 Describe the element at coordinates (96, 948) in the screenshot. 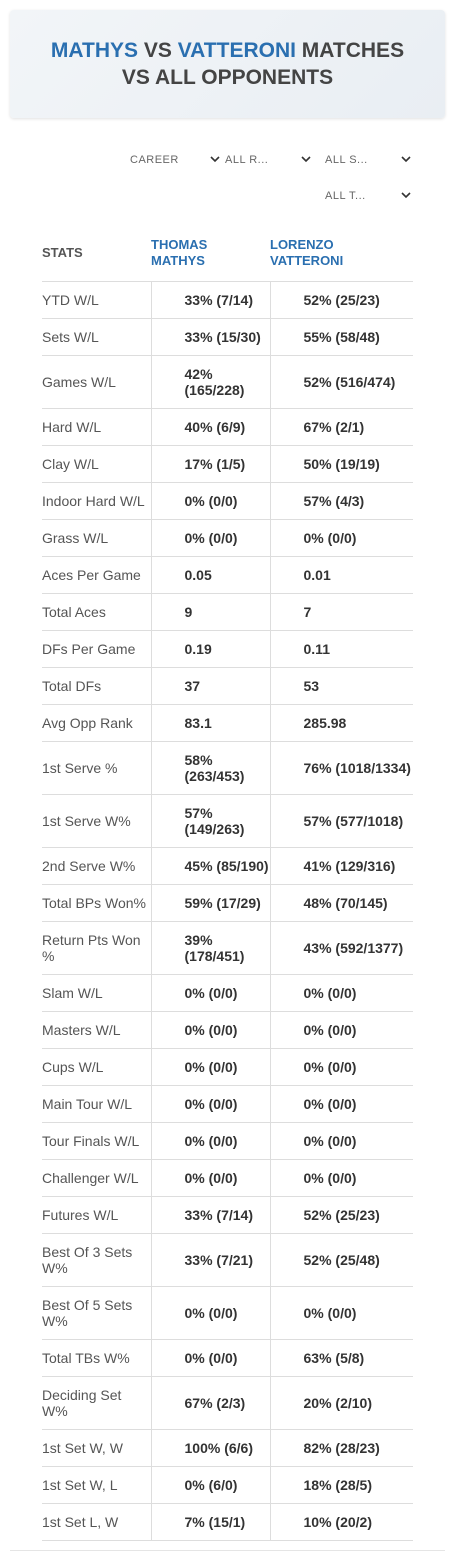

I see `stat-label: Return Pts Won %` at that location.